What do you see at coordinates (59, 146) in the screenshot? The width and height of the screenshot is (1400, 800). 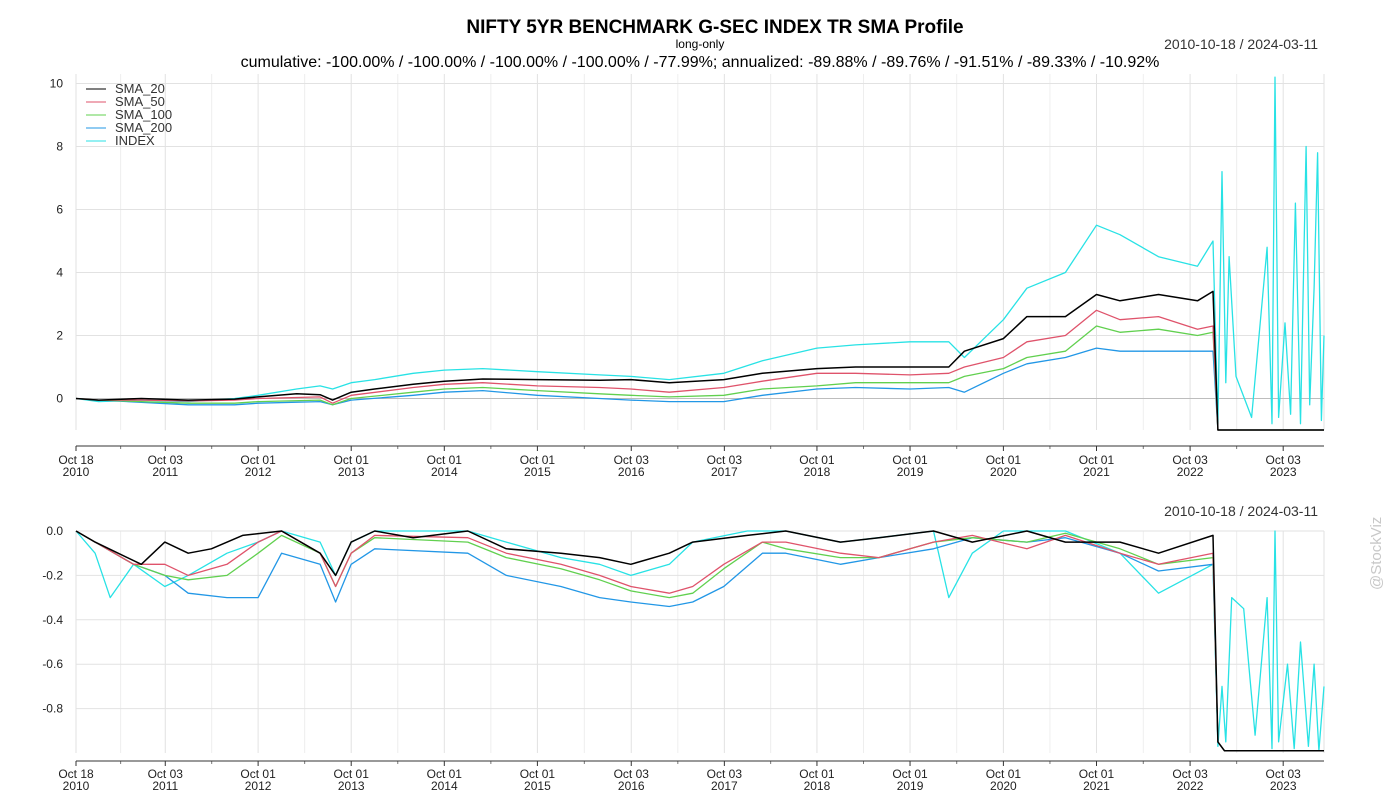 I see `y-tick-label: 8` at bounding box center [59, 146].